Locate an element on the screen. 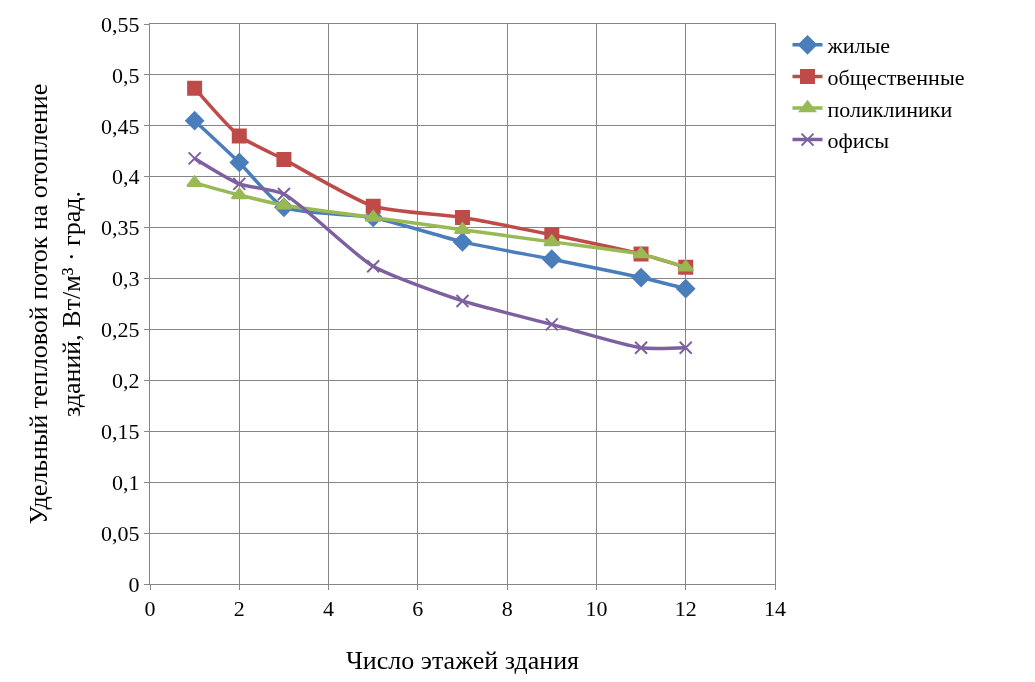 This screenshot has width=1035, height=682. y-tick-label: 0,55 is located at coordinates (120, 24).